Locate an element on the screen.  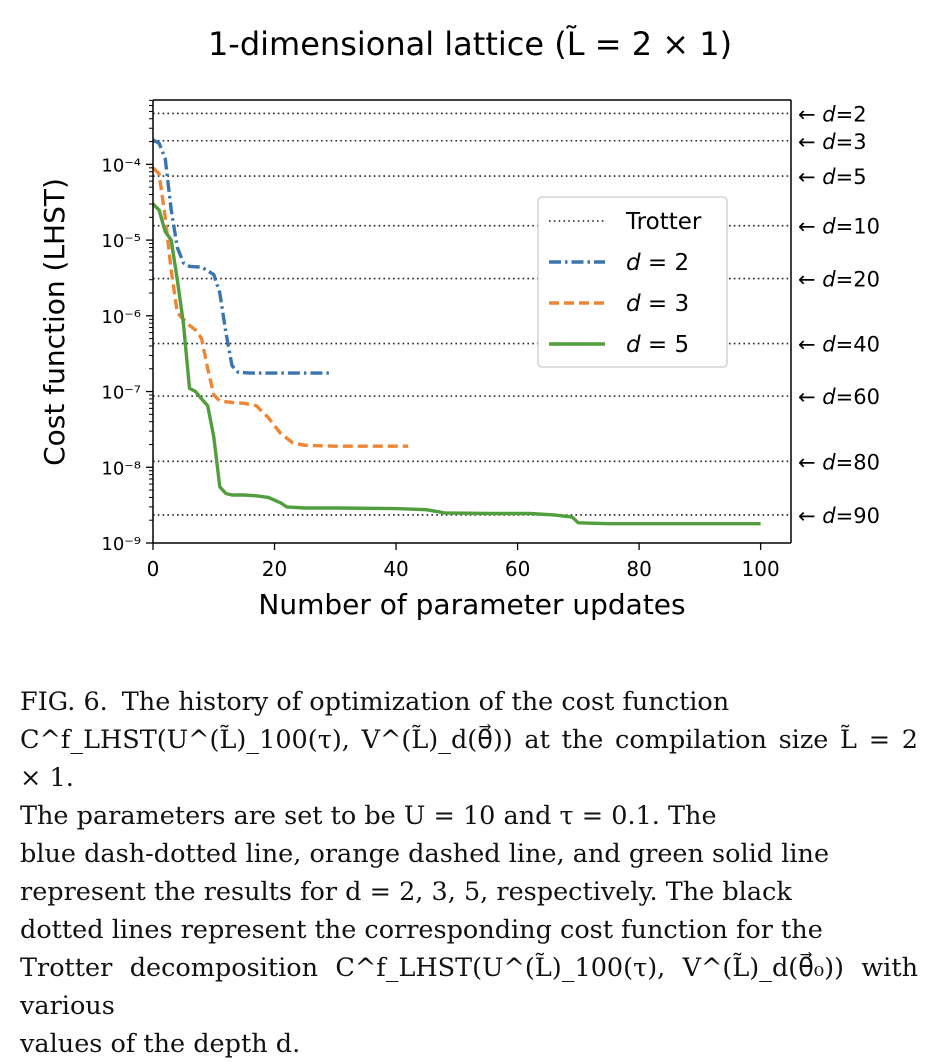
trotter-label-d60: ← d=60 is located at coordinates (839, 397).